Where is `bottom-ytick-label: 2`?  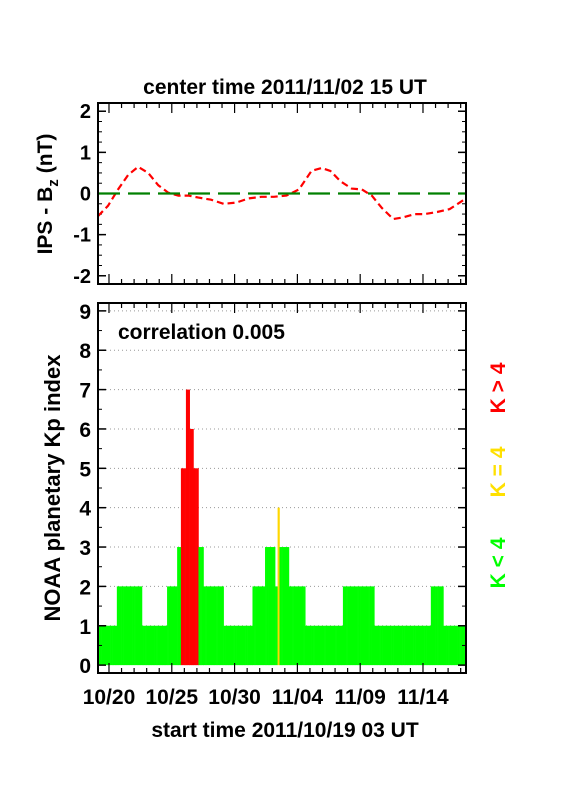
bottom-ytick-label: 2 is located at coordinates (85, 587).